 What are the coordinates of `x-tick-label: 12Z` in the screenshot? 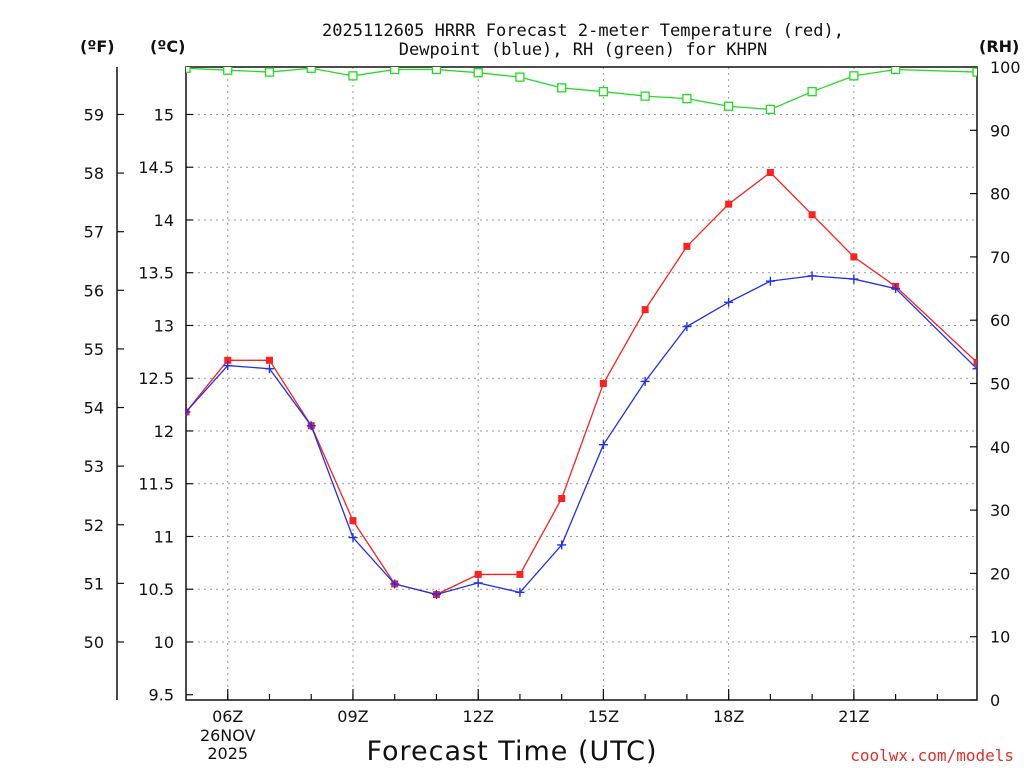 It's located at (478, 716).